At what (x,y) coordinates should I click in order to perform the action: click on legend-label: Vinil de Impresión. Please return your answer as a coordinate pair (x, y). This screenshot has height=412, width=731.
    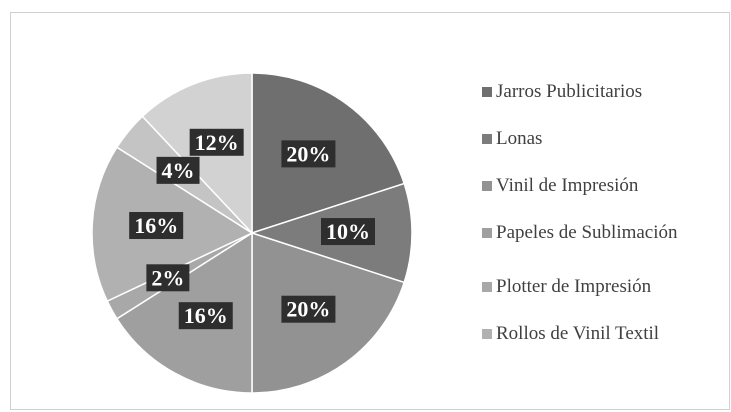
    Looking at the image, I should click on (567, 185).